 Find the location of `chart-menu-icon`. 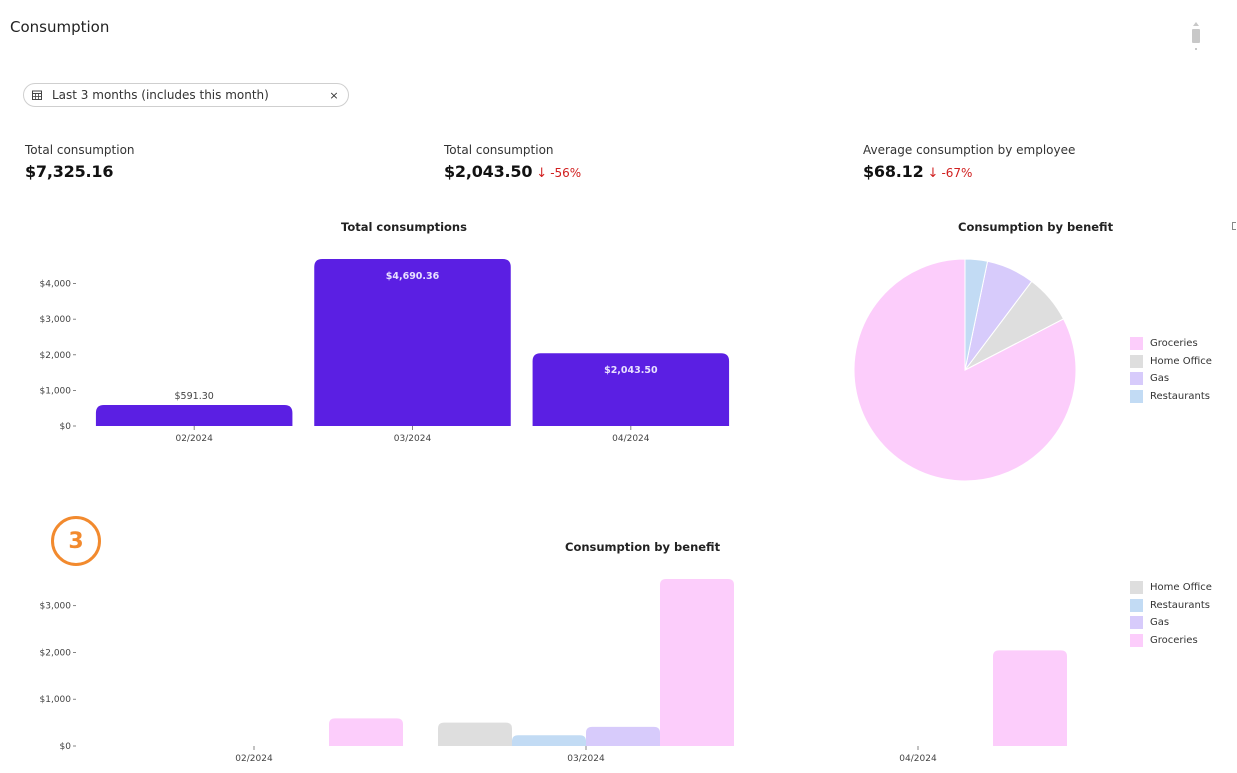

chart-menu-icon is located at coordinates (1234, 226).